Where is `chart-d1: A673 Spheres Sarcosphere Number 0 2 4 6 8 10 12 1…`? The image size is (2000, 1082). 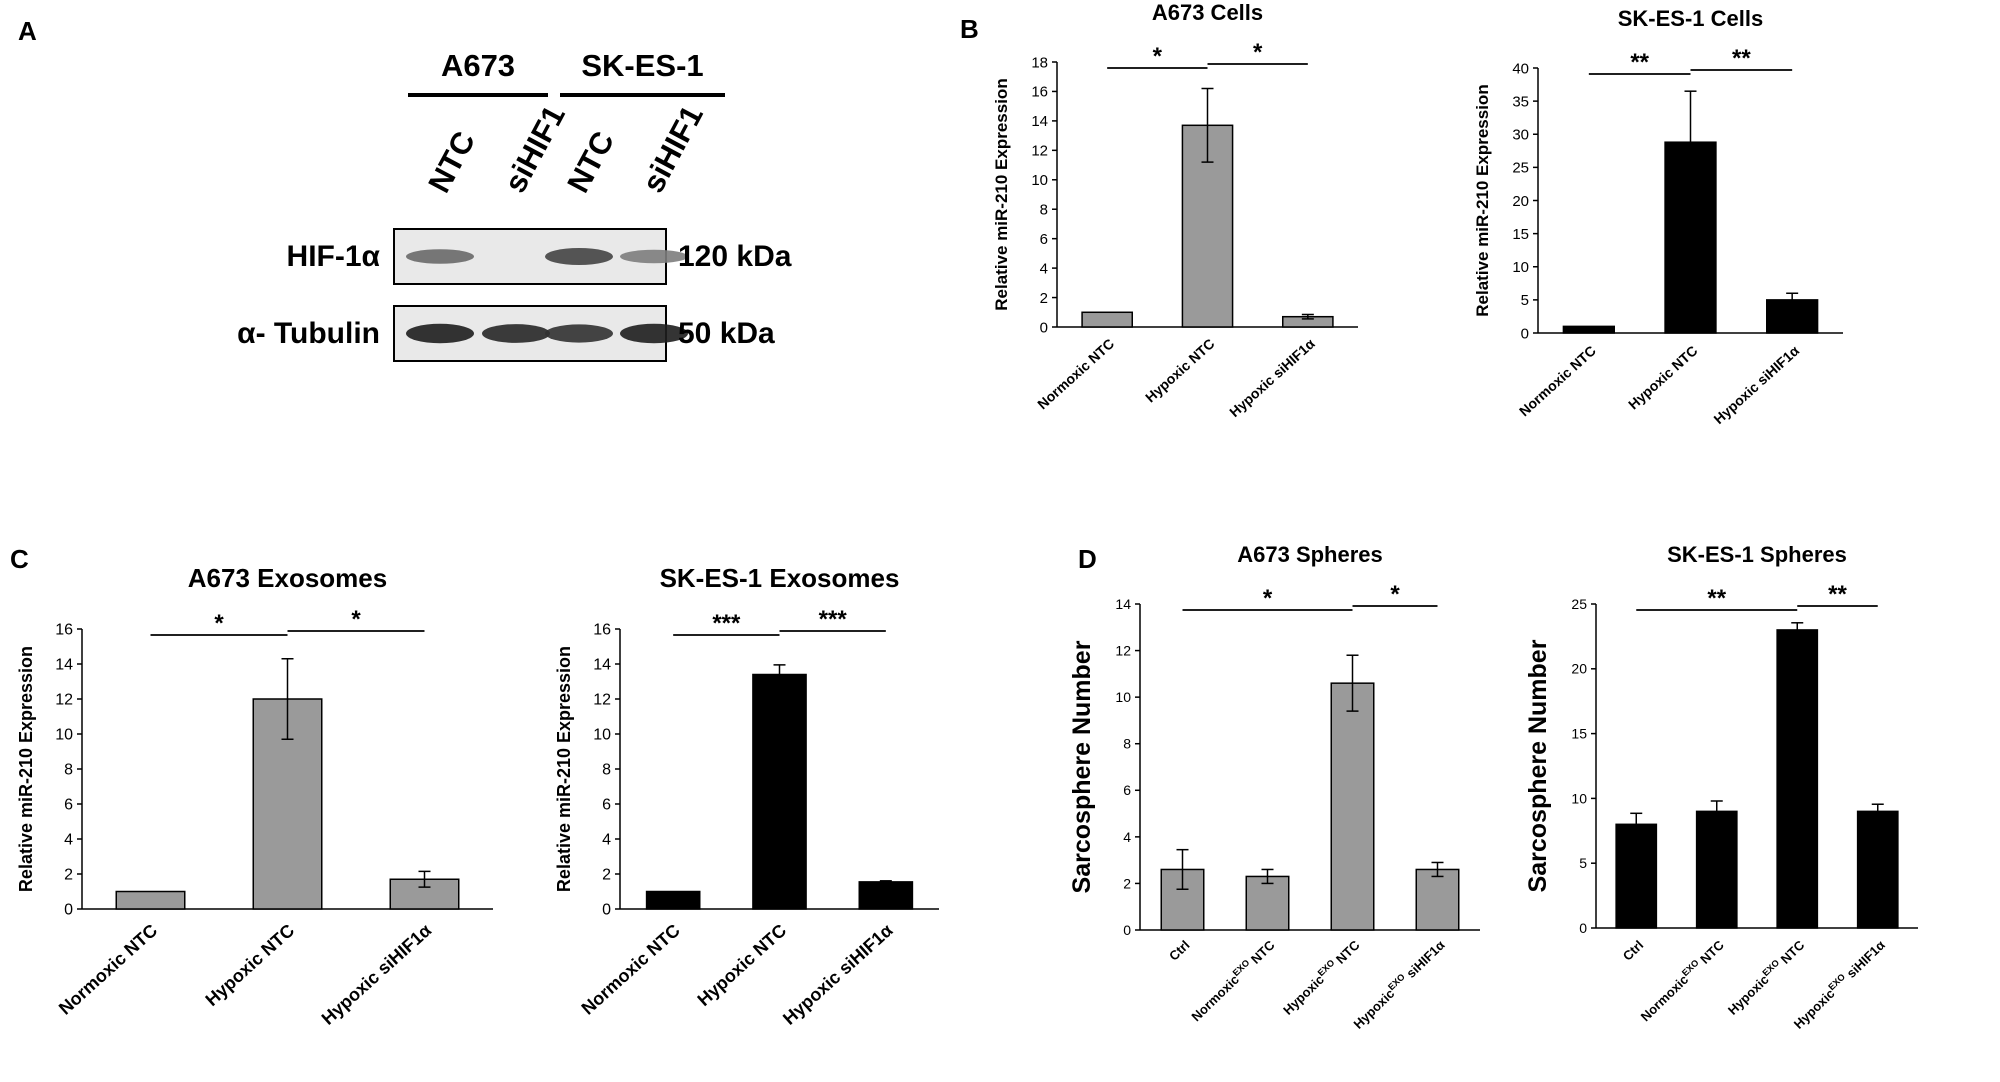
chart-d1: A673 Spheres Sarcosphere Number 0 2 4 6 8 10 12 1… is located at coordinates (1274, 787).